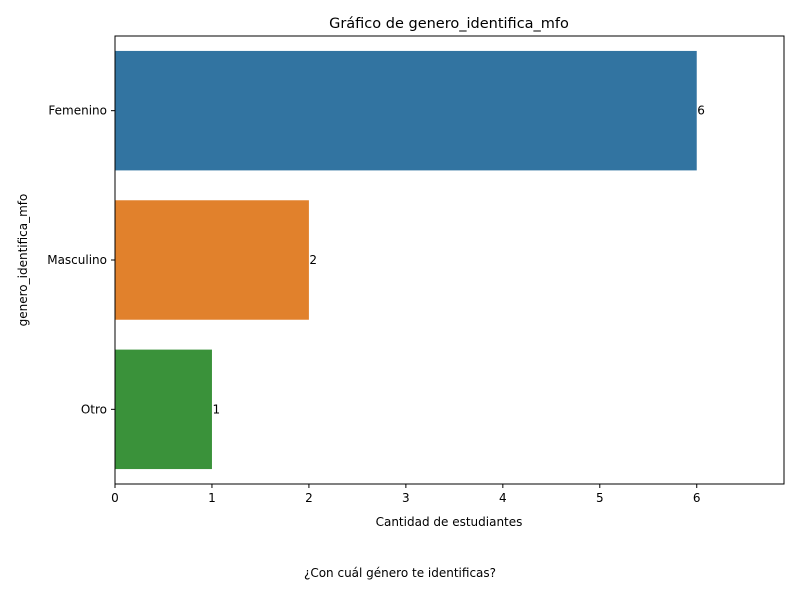 Image resolution: width=800 pixels, height=600 pixels. I want to click on bar-masculino, so click(212, 260).